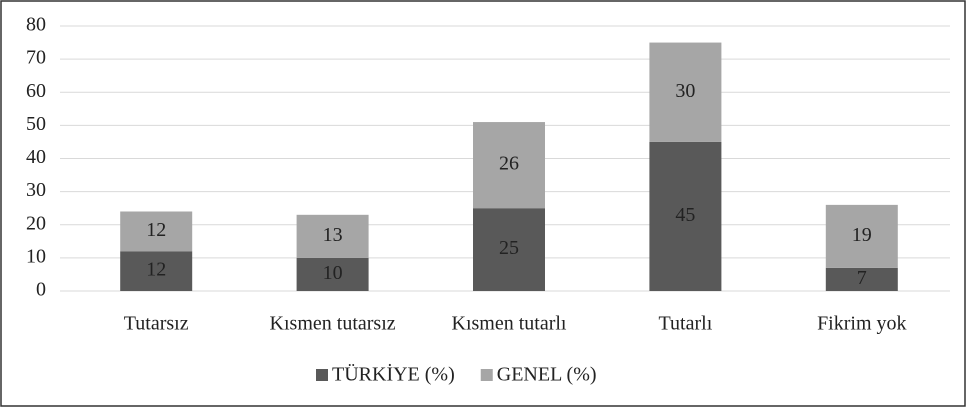 This screenshot has height=407, width=966. I want to click on x-tick-label: Tutarsız, so click(156, 324).